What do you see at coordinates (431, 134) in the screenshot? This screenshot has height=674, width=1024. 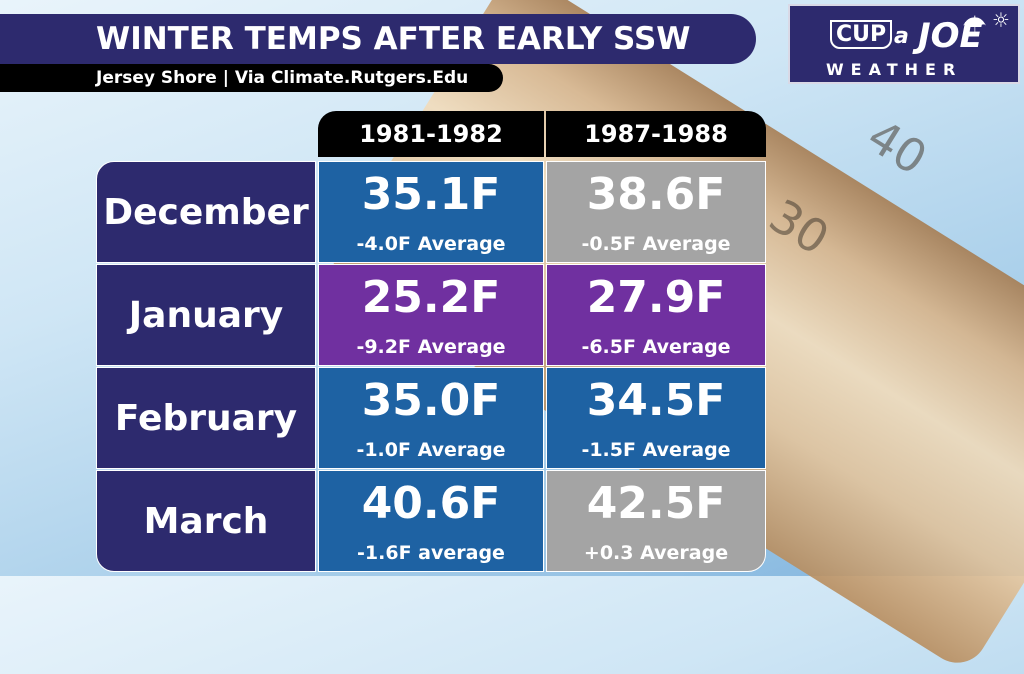 I see `column-header-1981-1982: 1981-1982` at bounding box center [431, 134].